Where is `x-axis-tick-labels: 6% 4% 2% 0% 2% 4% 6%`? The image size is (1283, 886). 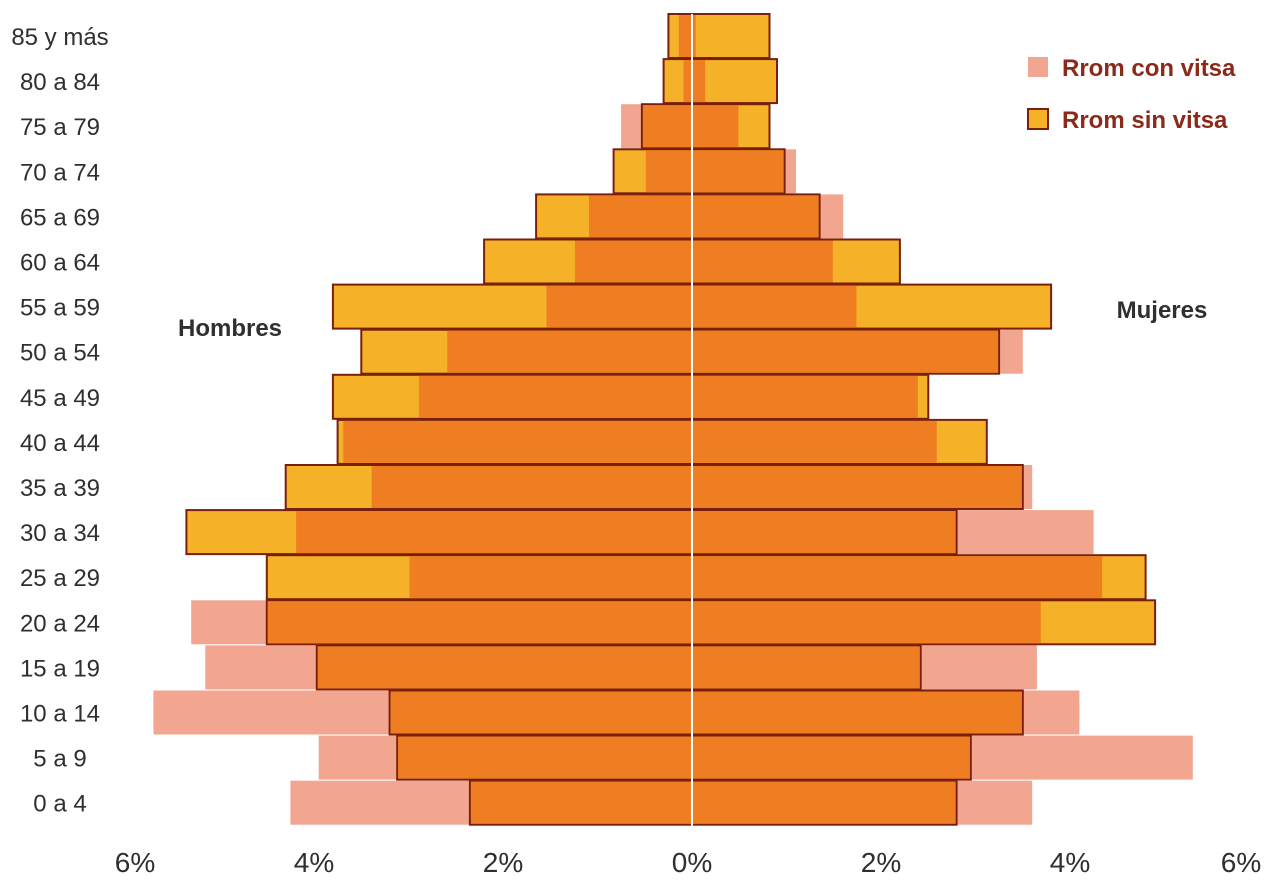 x-axis-tick-labels: 6% 4% 2% 0% 2% 4% 6% is located at coordinates (688, 862).